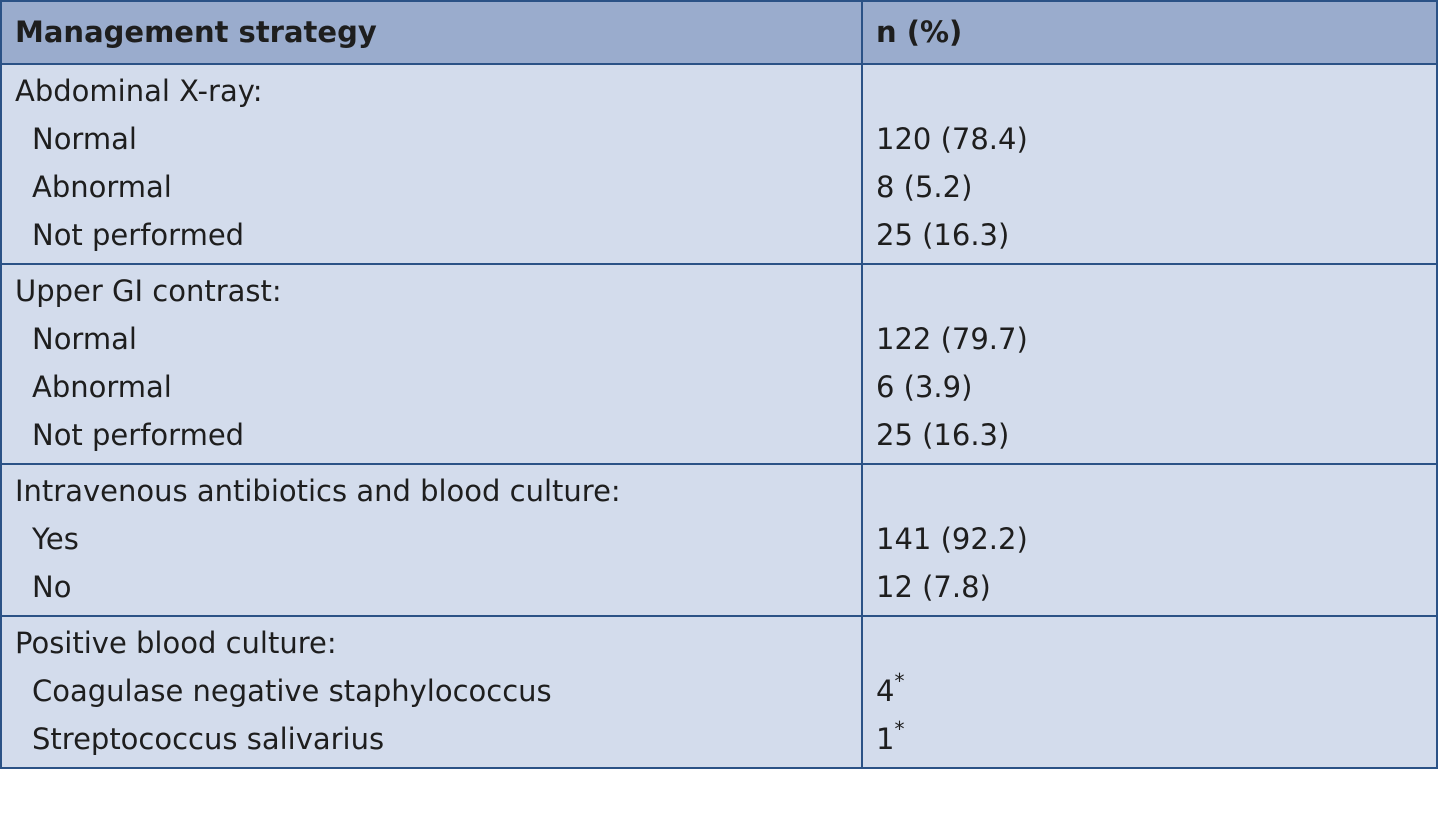  What do you see at coordinates (952, 139) in the screenshot?
I see `row-value: 120 (78.4)` at bounding box center [952, 139].